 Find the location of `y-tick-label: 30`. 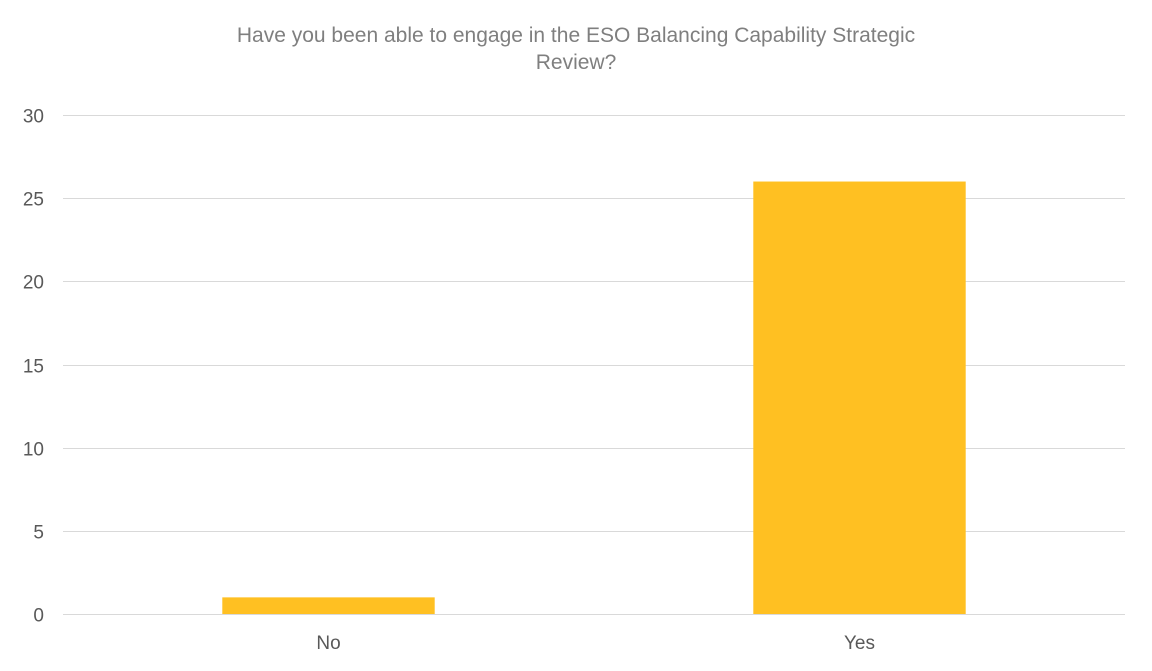

y-tick-label: 30 is located at coordinates (33, 117).